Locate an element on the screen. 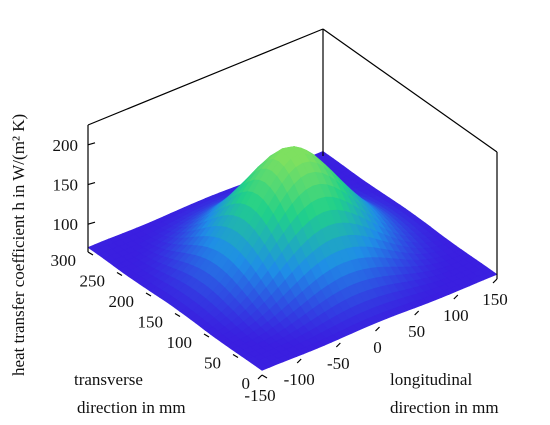 Image resolution: width=550 pixels, height=425 pixels. y-tick-label: -150 is located at coordinates (259, 395).